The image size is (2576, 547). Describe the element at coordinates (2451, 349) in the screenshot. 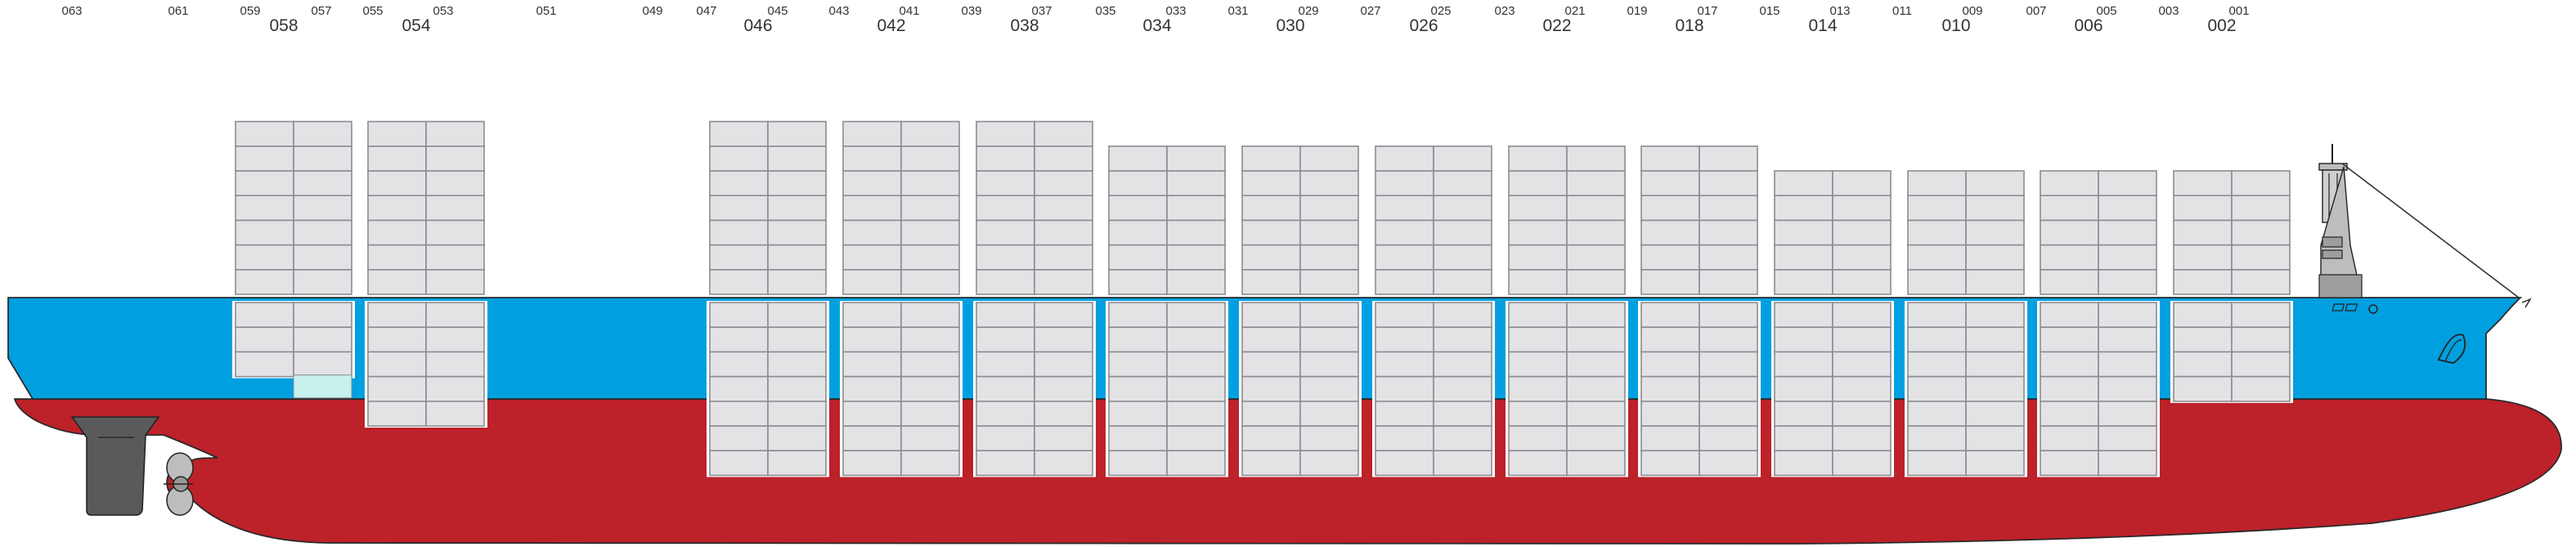

I see `bow-logo-icon` at that location.